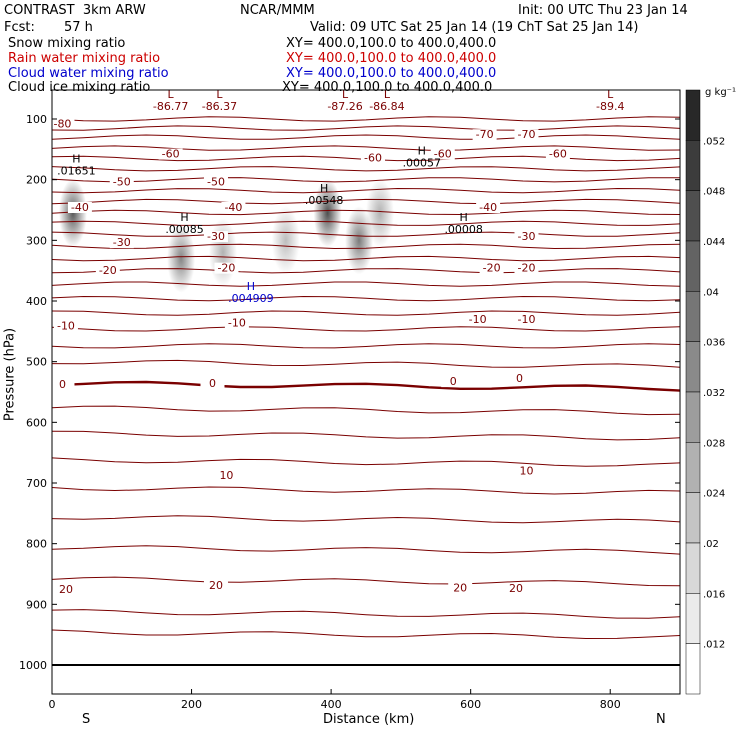  What do you see at coordinates (463, 229) in the screenshot?
I see `extremum-value: .00008` at bounding box center [463, 229].